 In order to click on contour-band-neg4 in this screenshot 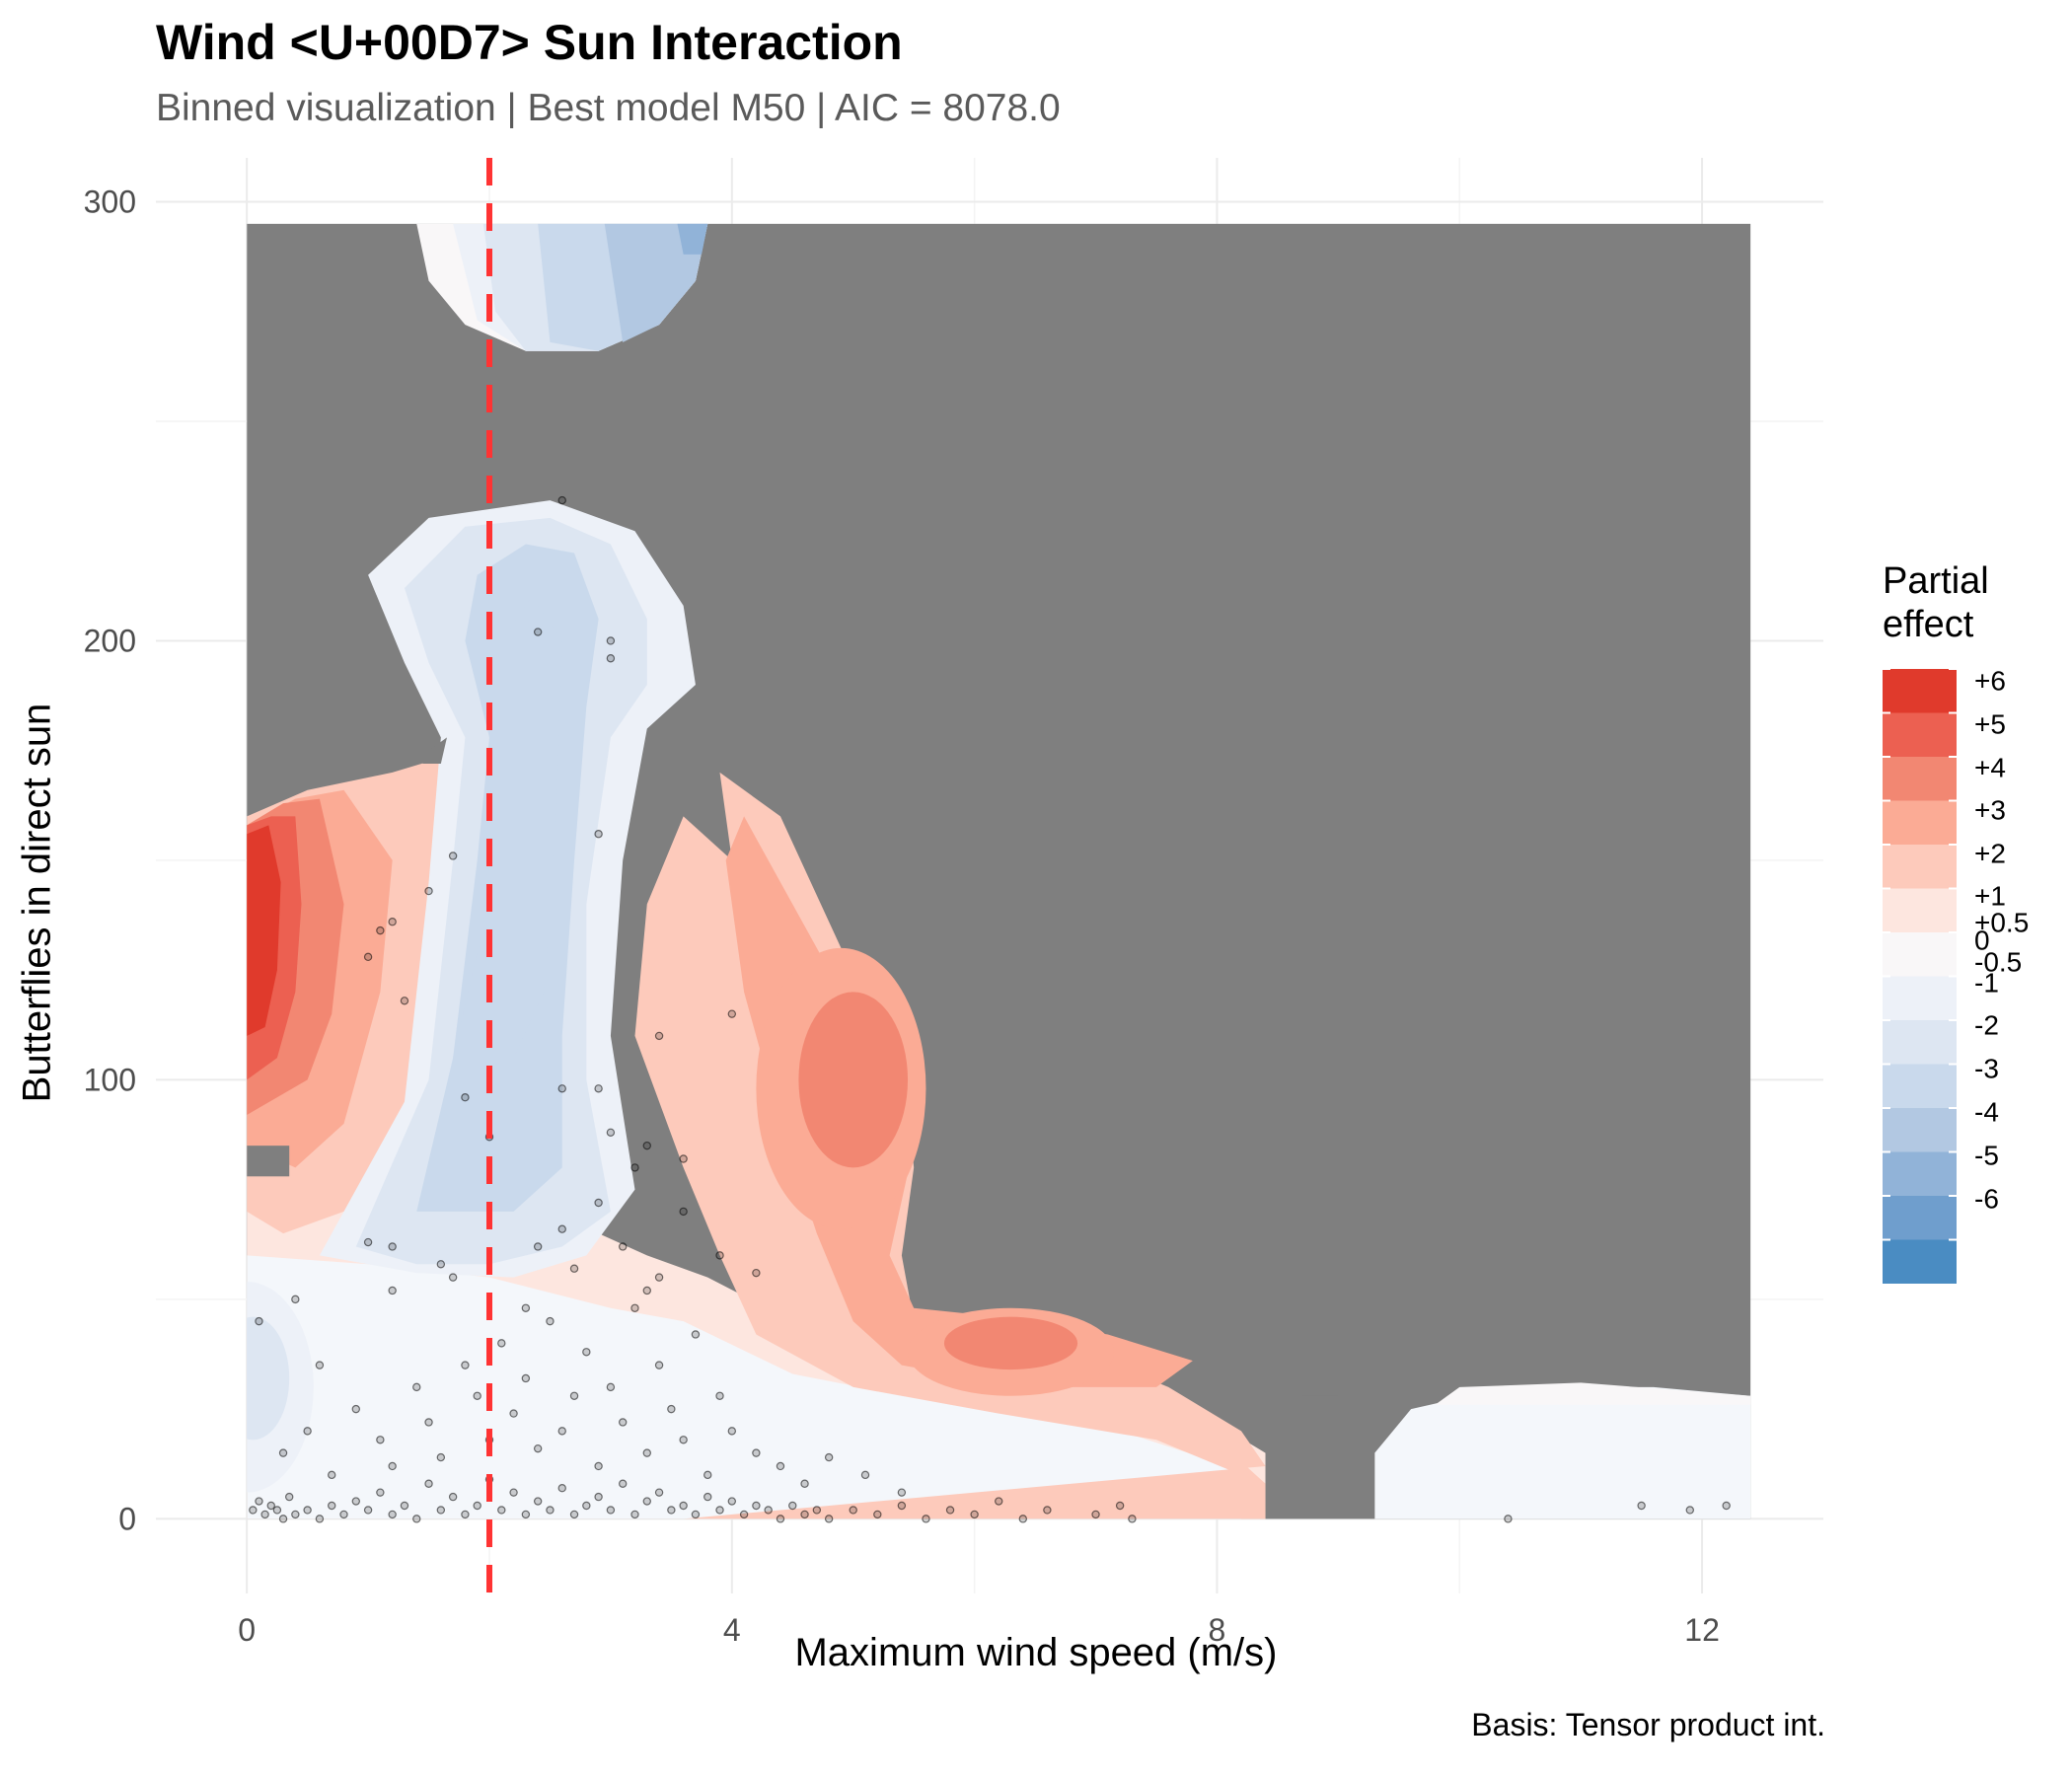, I will do `click(692, 239)`.